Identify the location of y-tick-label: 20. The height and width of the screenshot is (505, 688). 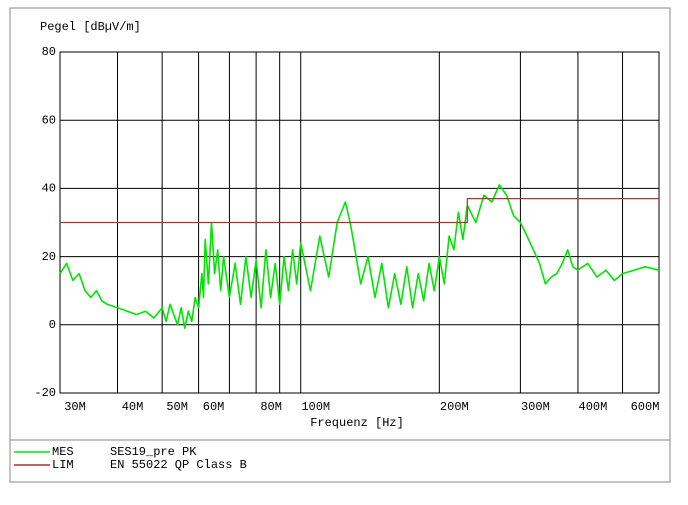
(49, 257).